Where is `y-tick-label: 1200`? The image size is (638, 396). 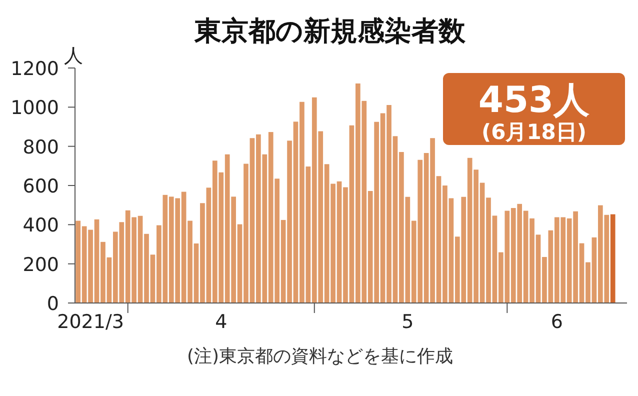 y-tick-label: 1200 is located at coordinates (34, 69).